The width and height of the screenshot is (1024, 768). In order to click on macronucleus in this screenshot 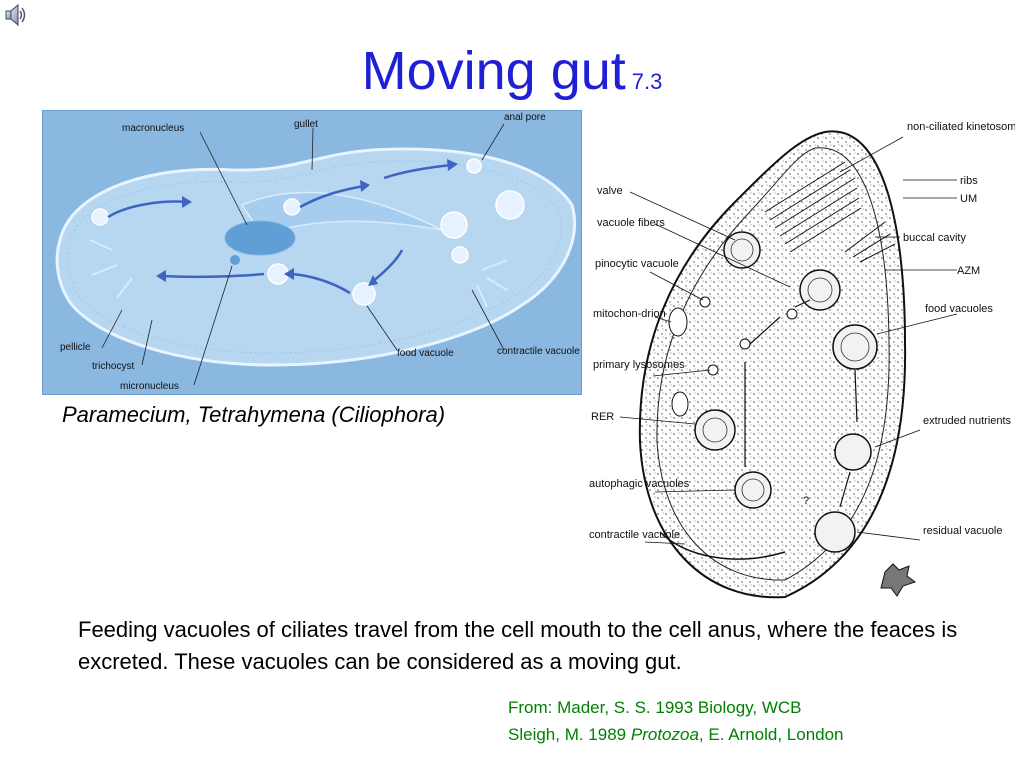, I will do `click(260, 238)`.